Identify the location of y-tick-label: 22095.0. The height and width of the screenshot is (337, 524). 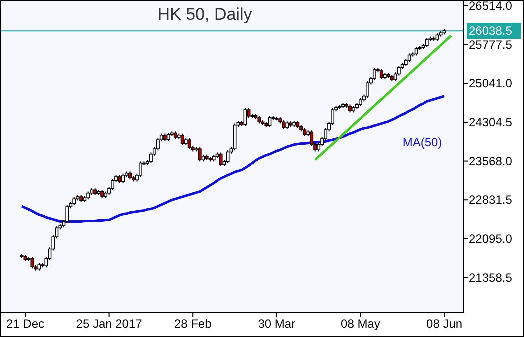
(491, 239).